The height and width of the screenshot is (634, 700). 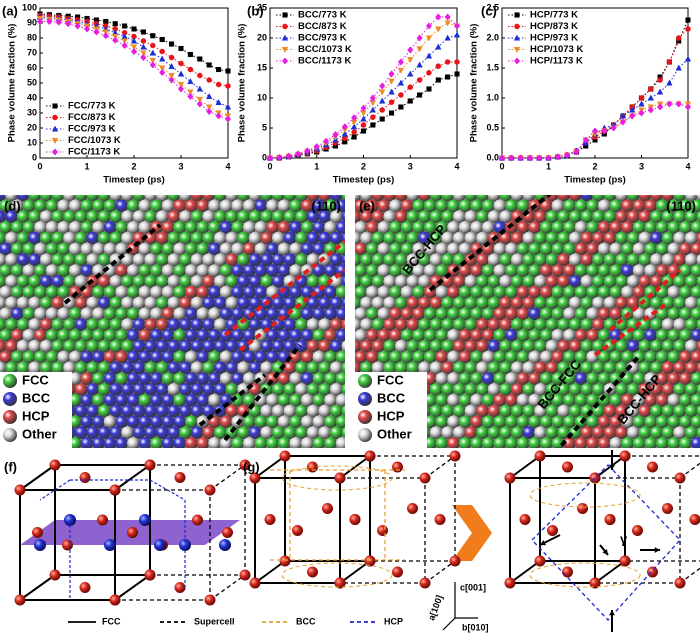 I want to click on legend-label: BCC/773 K, so click(x=322, y=15).